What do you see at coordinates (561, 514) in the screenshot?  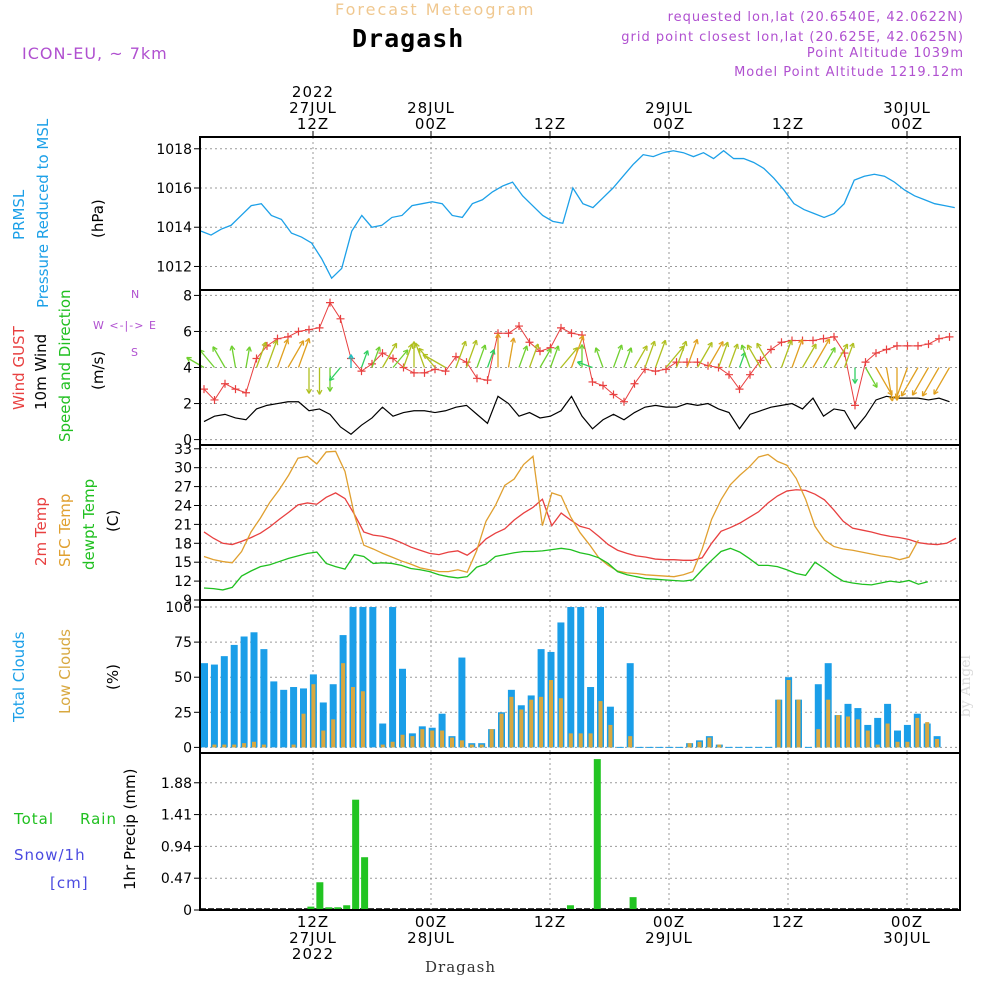 I see `series-sfc-temp-line` at bounding box center [561, 514].